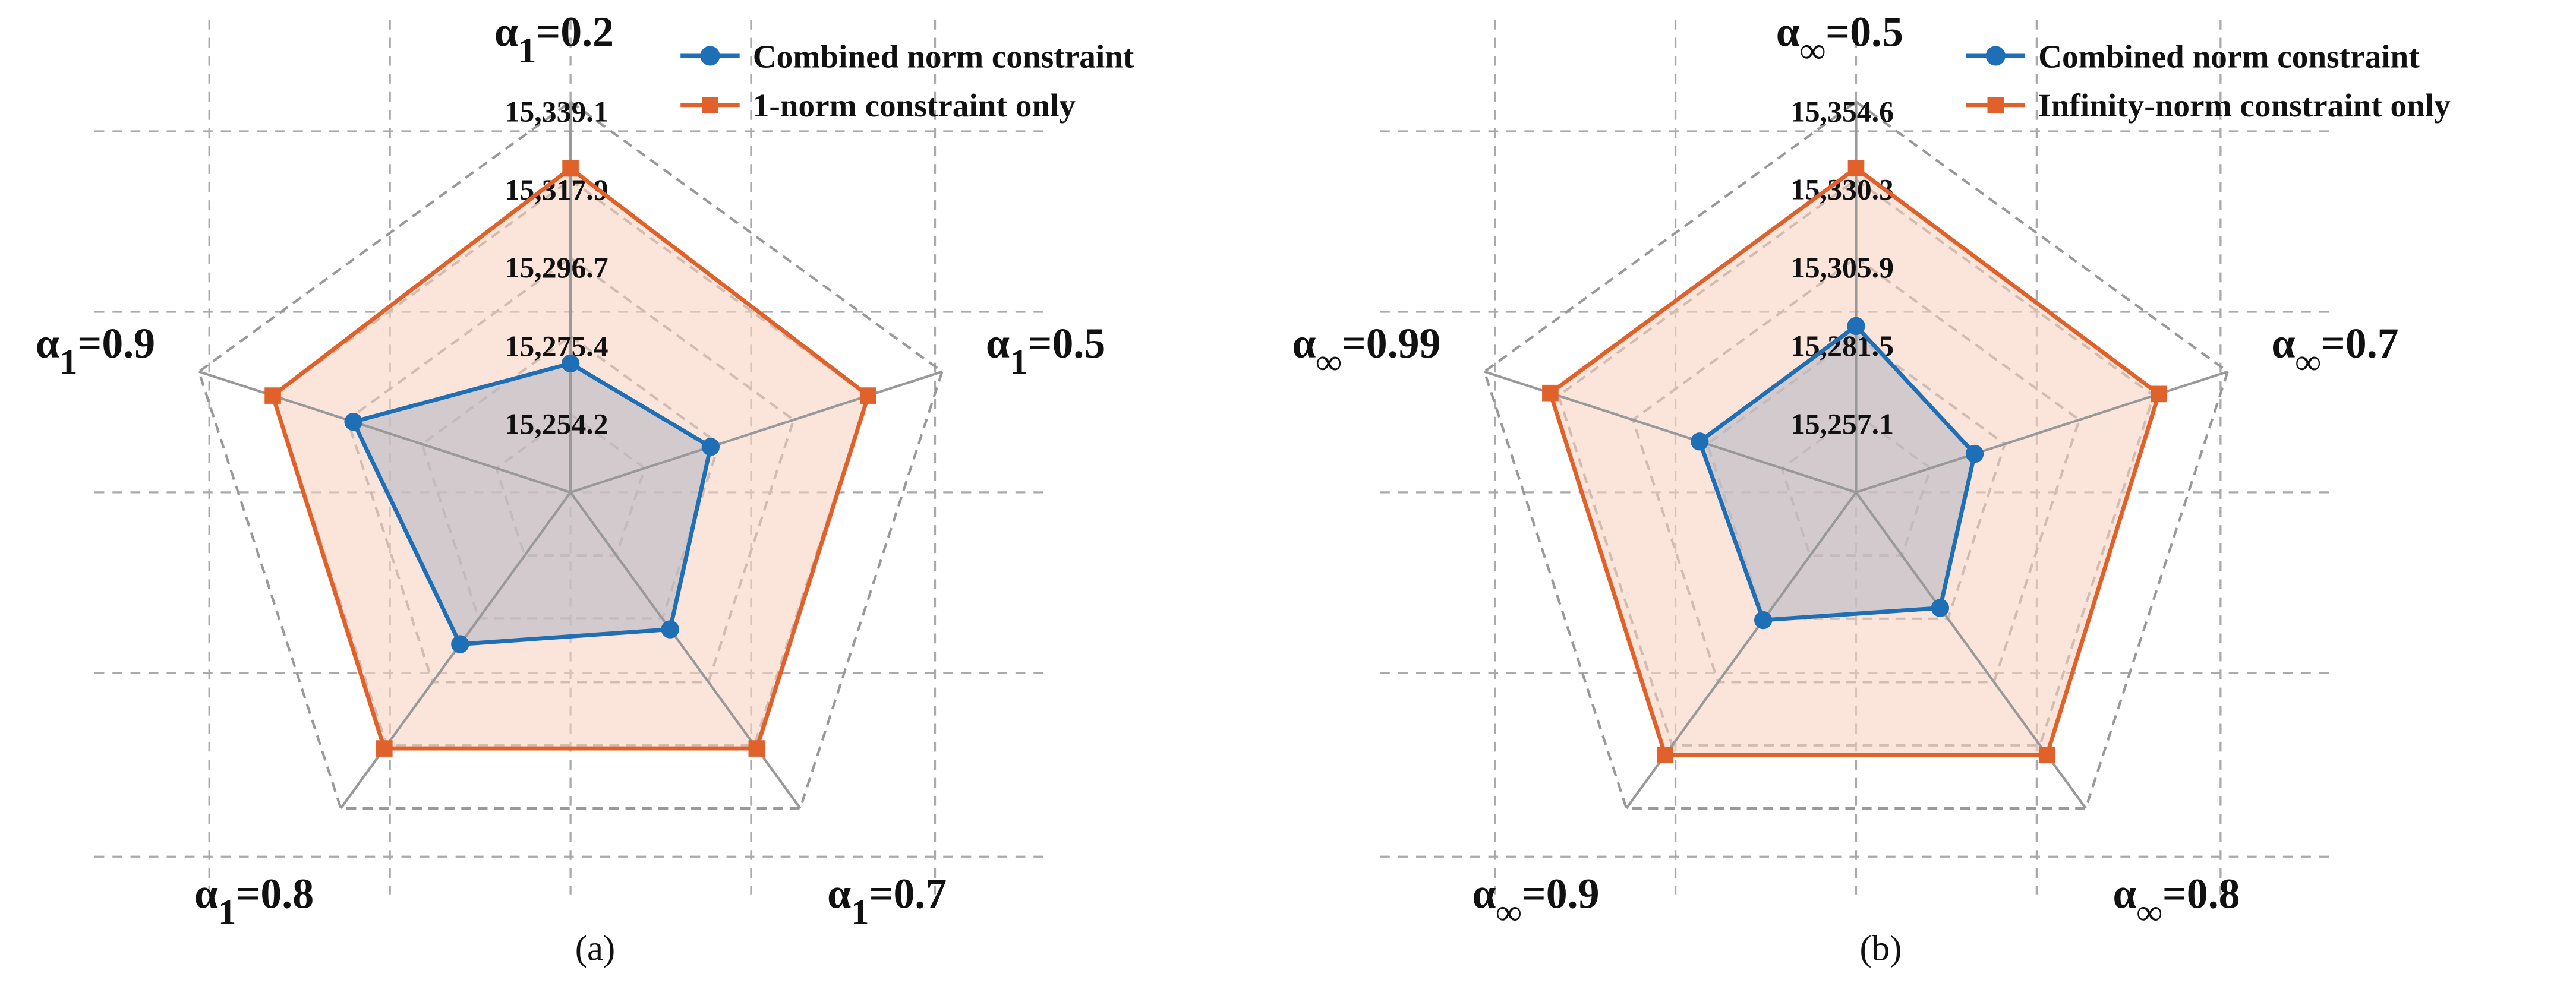 This screenshot has width=2576, height=983. What do you see at coordinates (557, 268) in the screenshot?
I see `r-tick-label: 15,296.7` at bounding box center [557, 268].